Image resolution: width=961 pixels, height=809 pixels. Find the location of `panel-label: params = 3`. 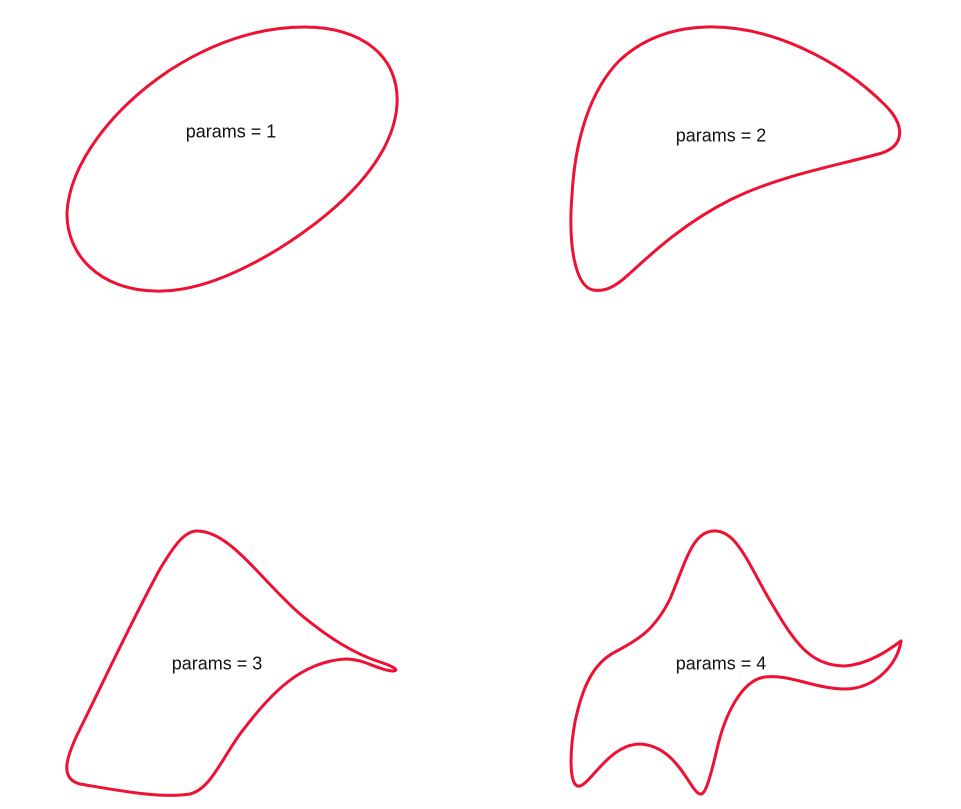

panel-label: params = 3 is located at coordinates (217, 663).